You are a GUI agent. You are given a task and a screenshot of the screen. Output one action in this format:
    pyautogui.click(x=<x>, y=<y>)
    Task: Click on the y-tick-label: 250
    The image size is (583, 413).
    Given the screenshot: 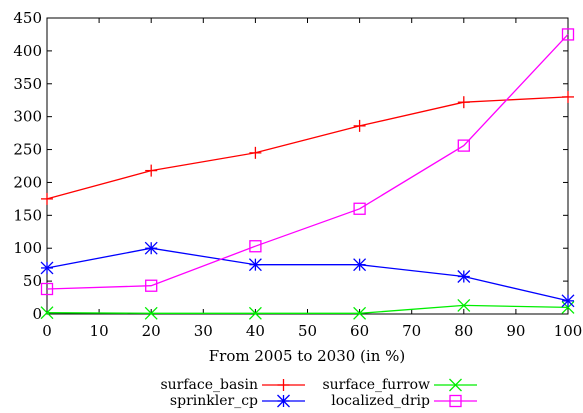 What is the action you would take?
    pyautogui.click(x=27, y=150)
    